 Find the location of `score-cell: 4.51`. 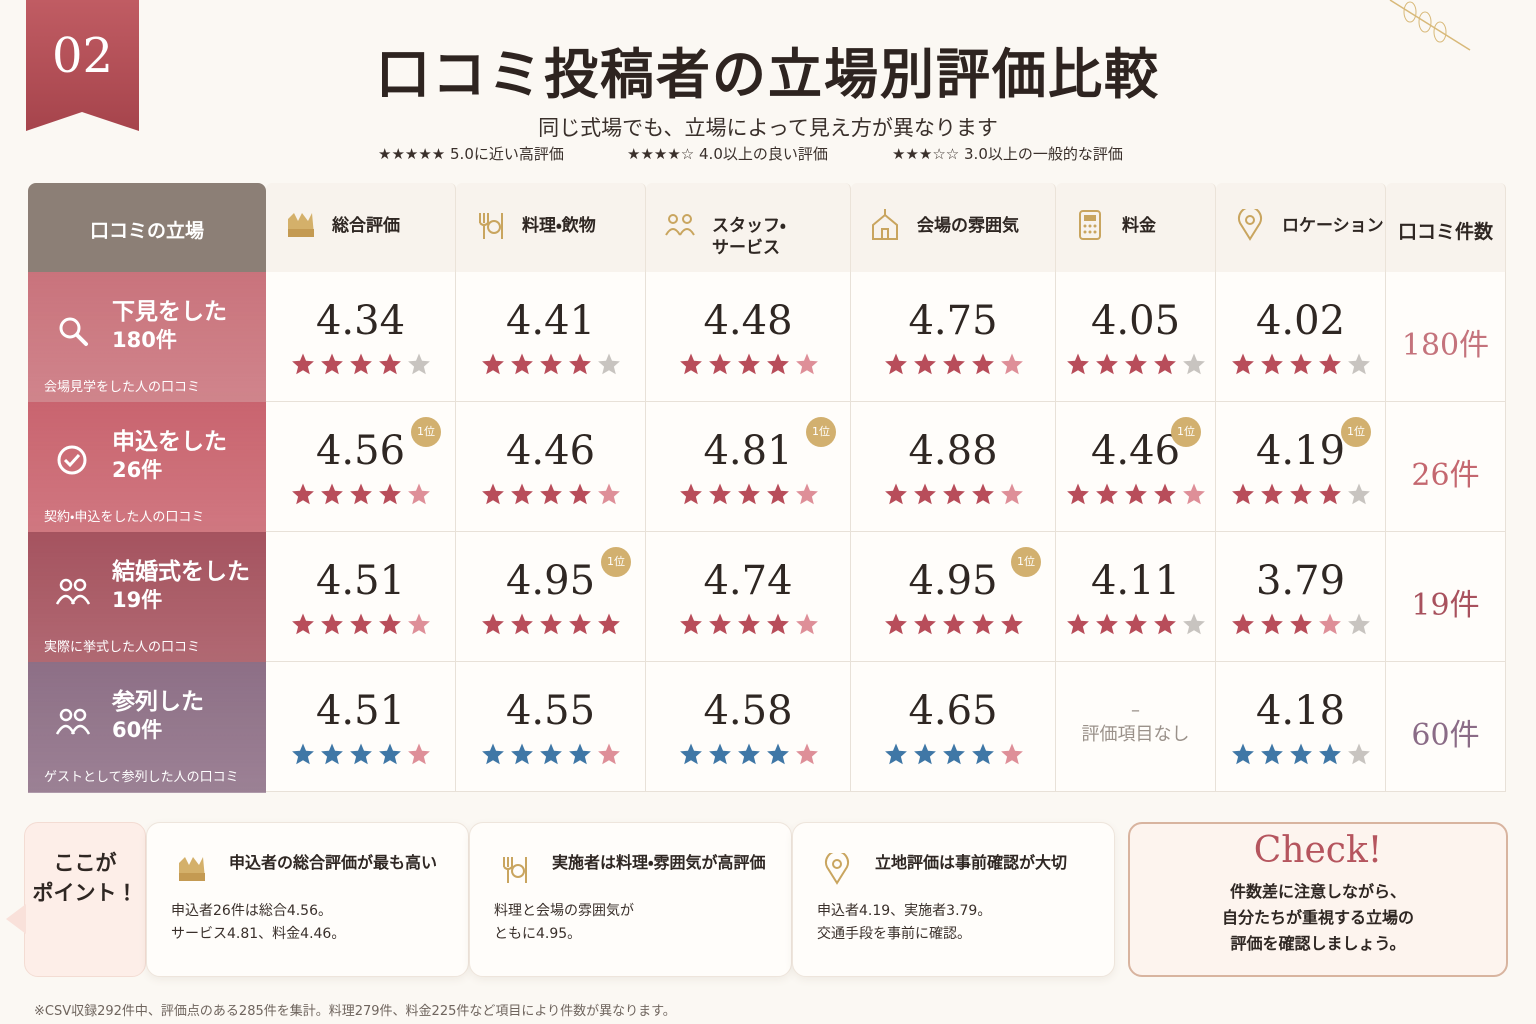

score-cell: 4.51 is located at coordinates (361, 727).